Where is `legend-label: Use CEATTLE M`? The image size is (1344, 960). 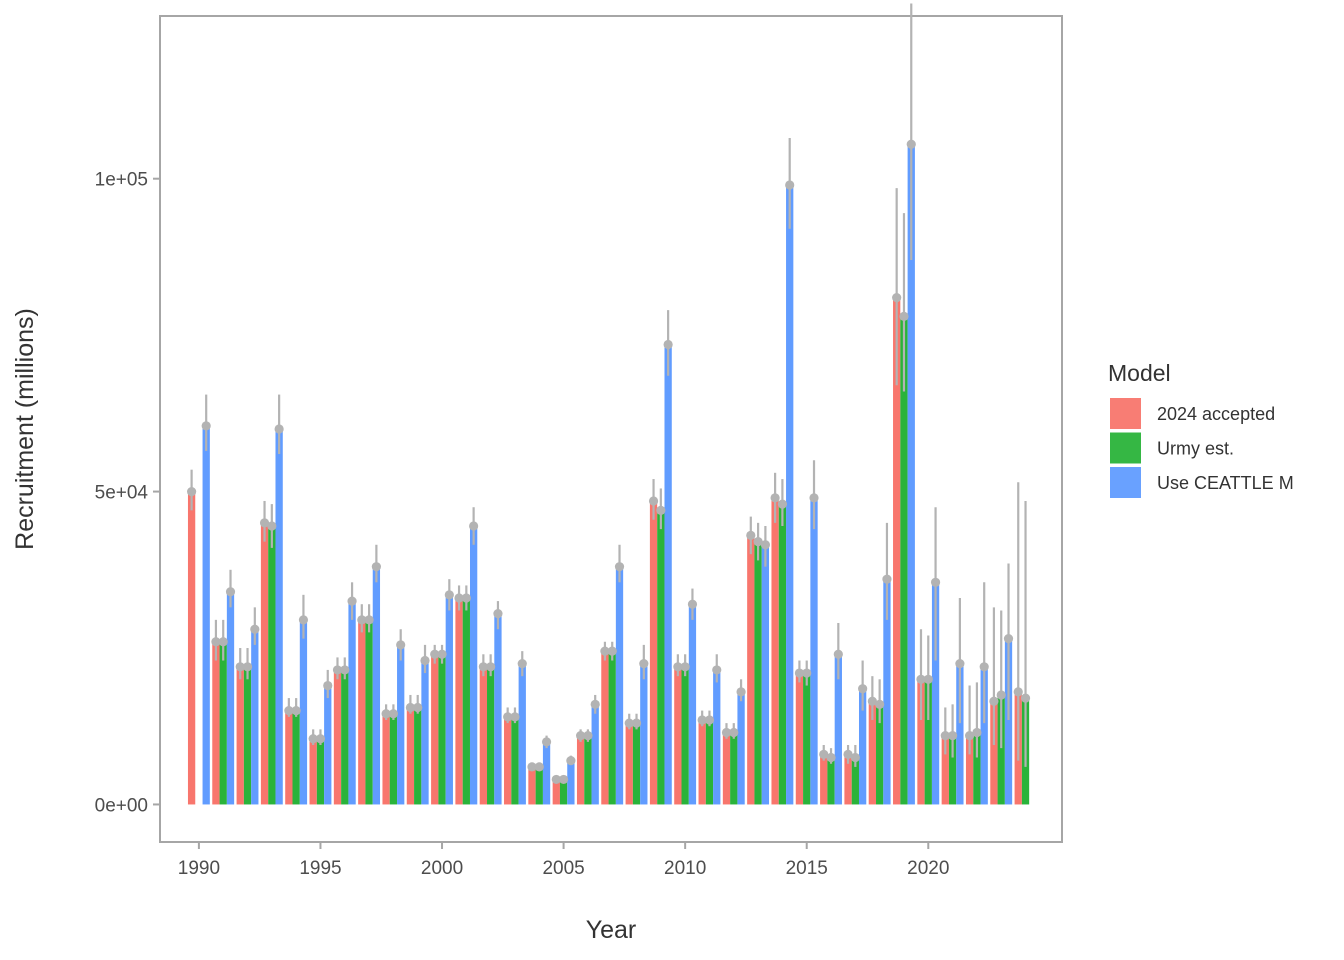
legend-label: Use CEATTLE M is located at coordinates (1225, 483).